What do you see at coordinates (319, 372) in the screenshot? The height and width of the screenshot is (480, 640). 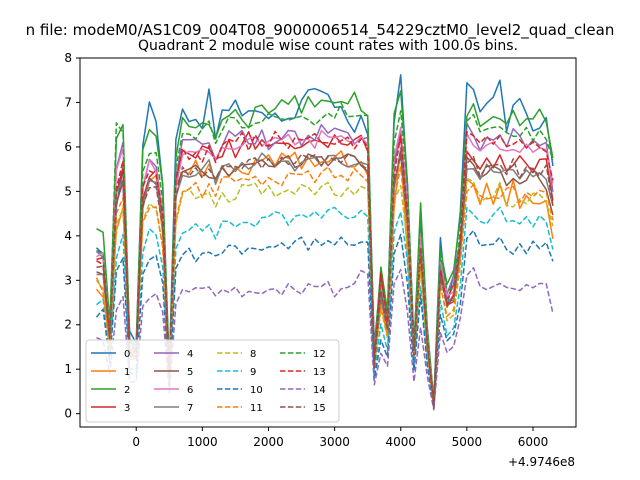 I see `legend-label-13: 13` at bounding box center [319, 372].